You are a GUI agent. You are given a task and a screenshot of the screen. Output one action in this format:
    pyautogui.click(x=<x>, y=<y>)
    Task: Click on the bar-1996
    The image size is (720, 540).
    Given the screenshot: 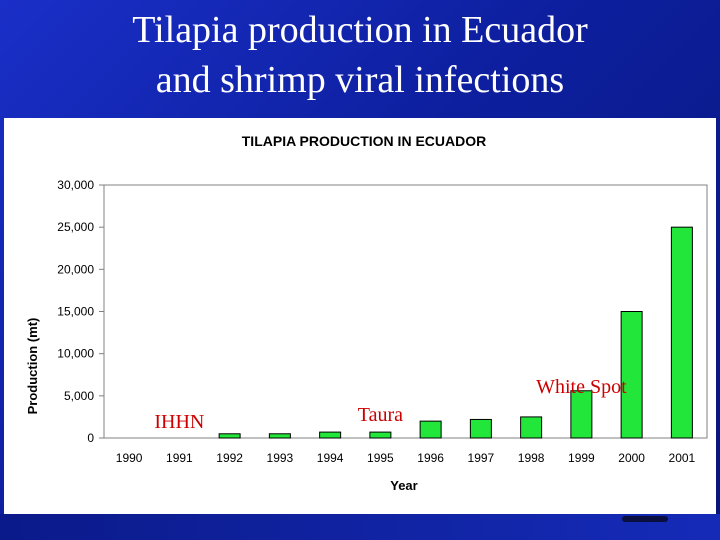 What is the action you would take?
    pyautogui.click(x=430, y=429)
    